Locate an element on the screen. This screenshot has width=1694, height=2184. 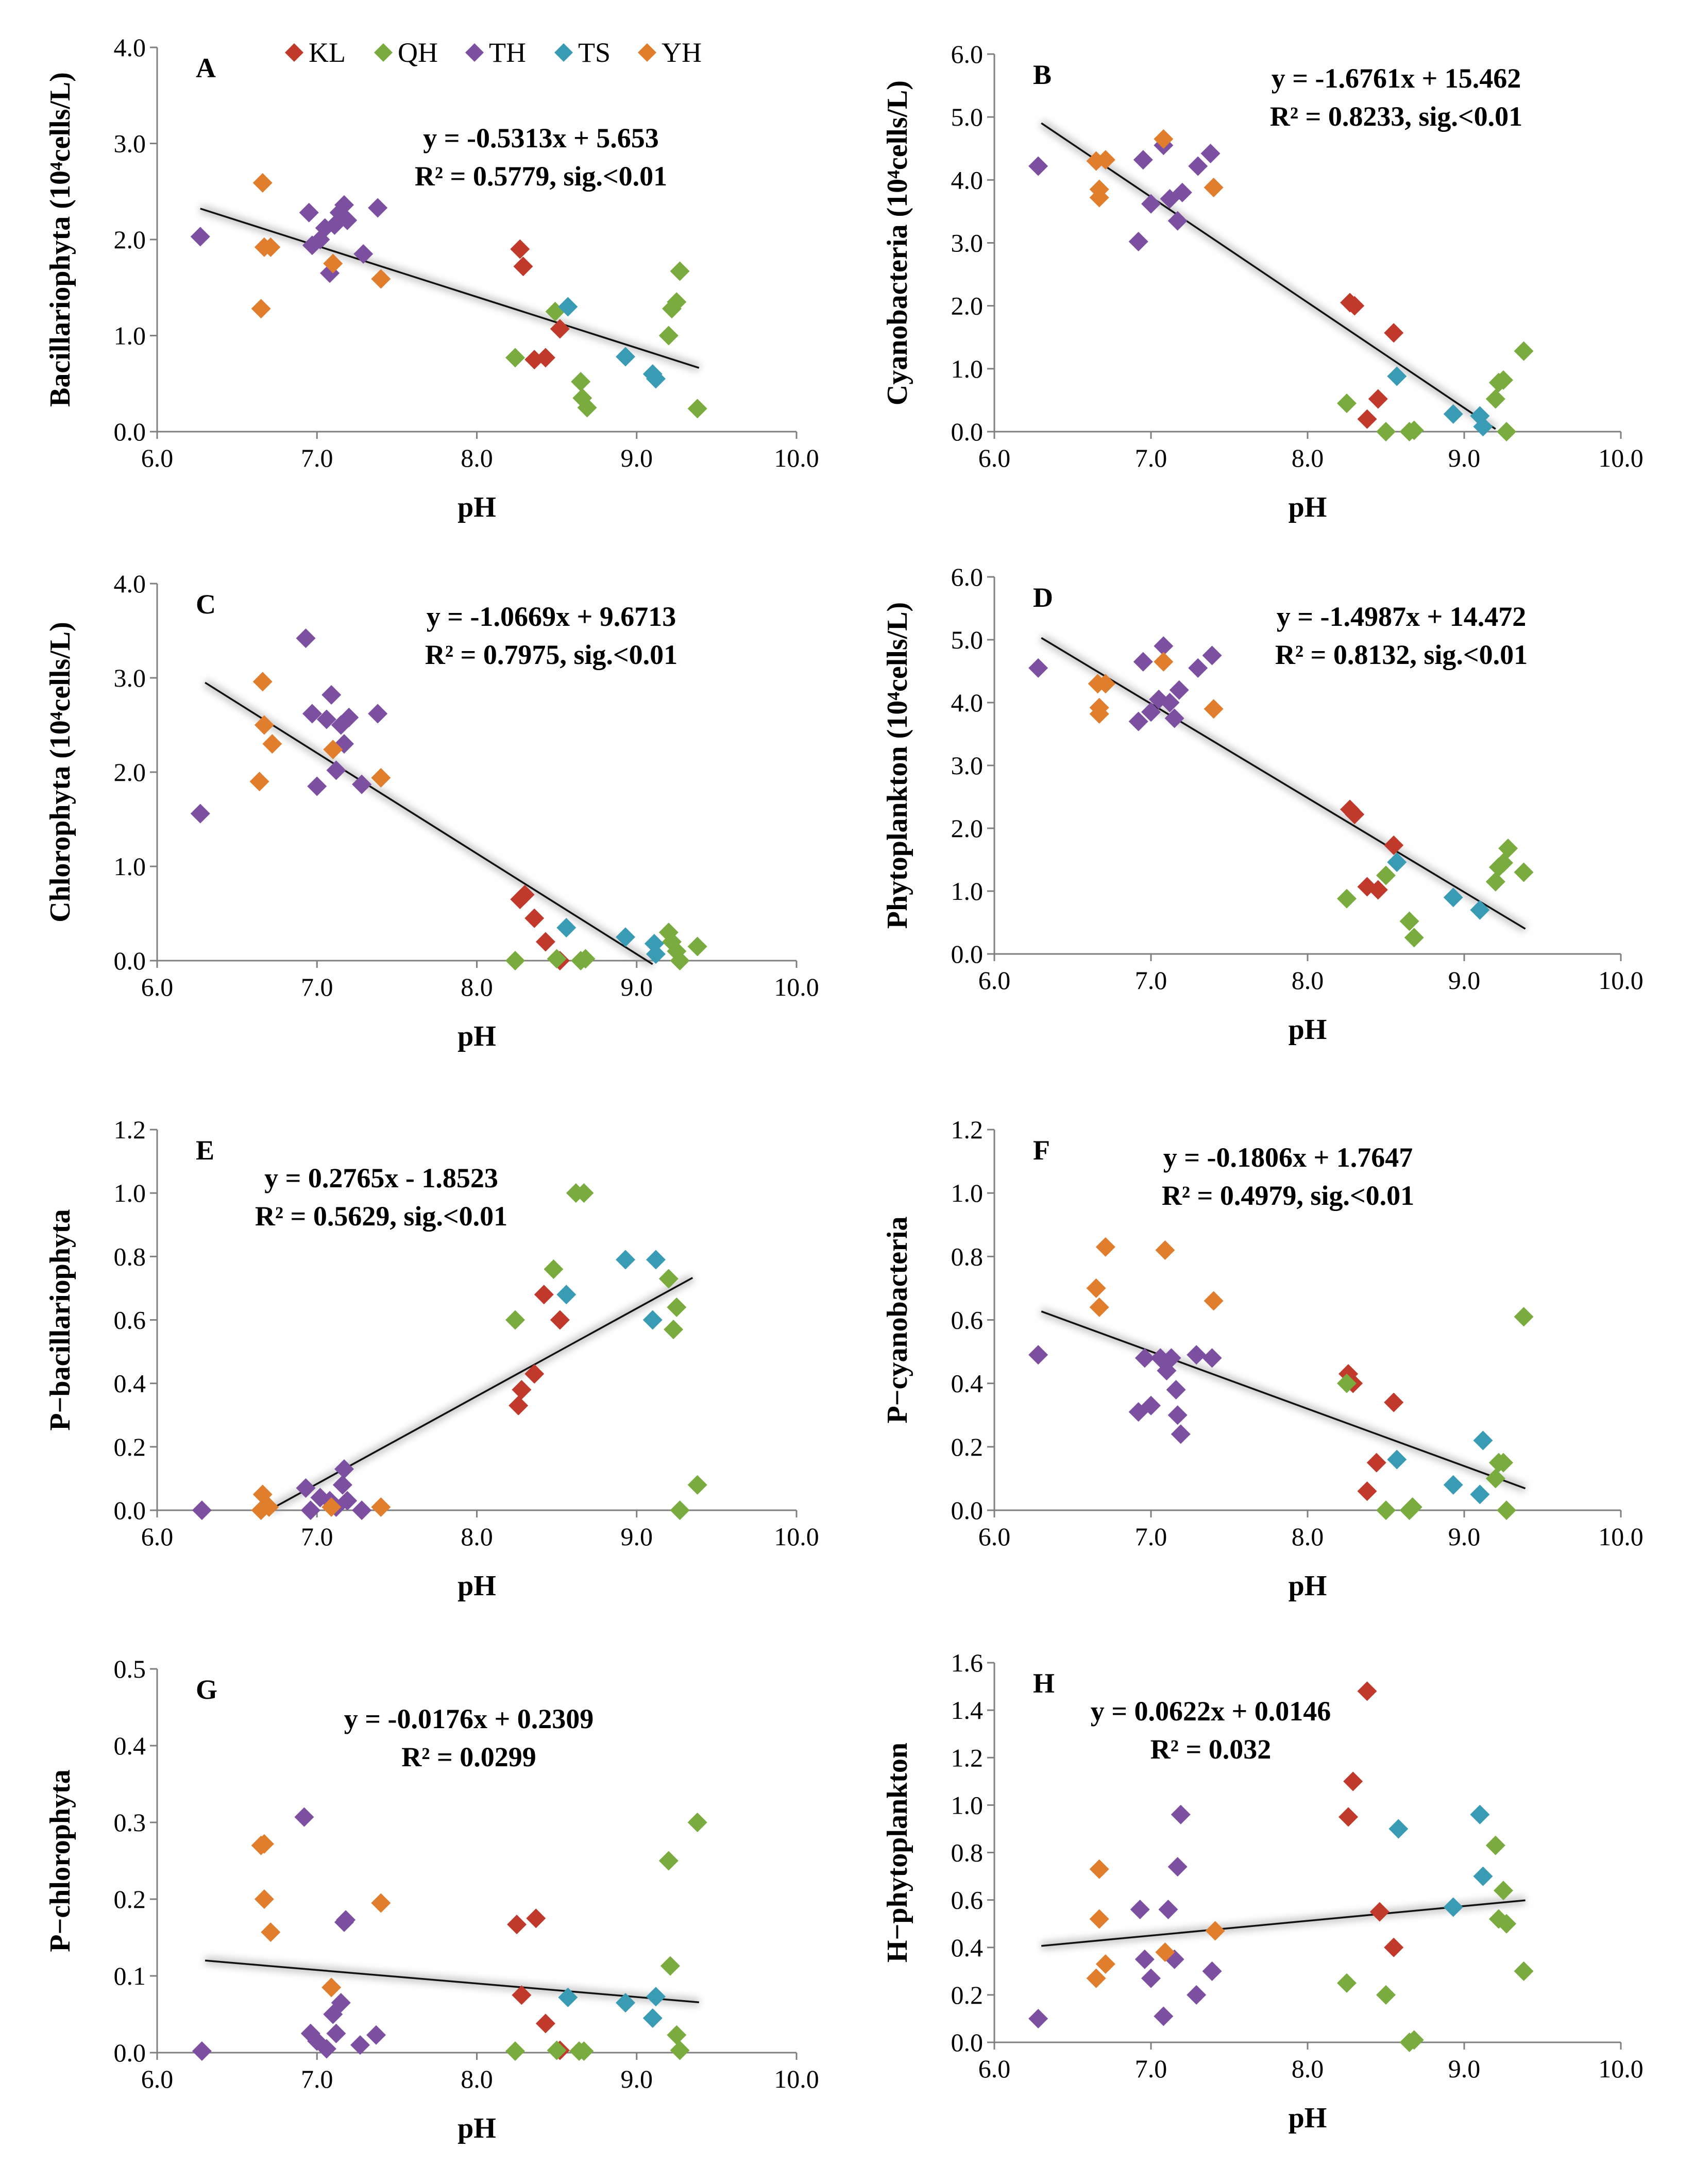
y-axis-label: Phytoplankton (10⁴cells/L) is located at coordinates (898, 765).